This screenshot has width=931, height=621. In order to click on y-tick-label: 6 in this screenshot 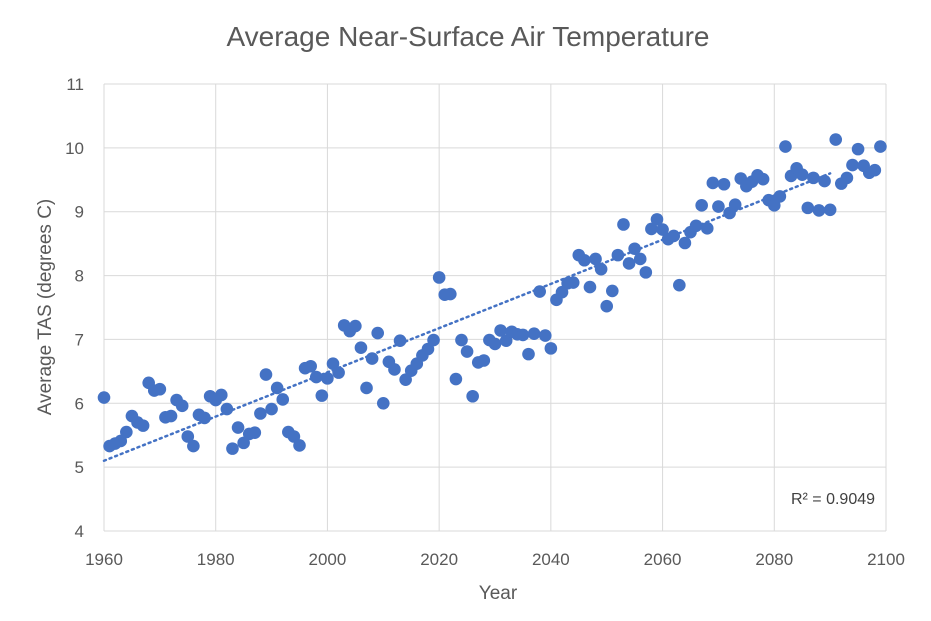, I will do `click(79, 403)`.